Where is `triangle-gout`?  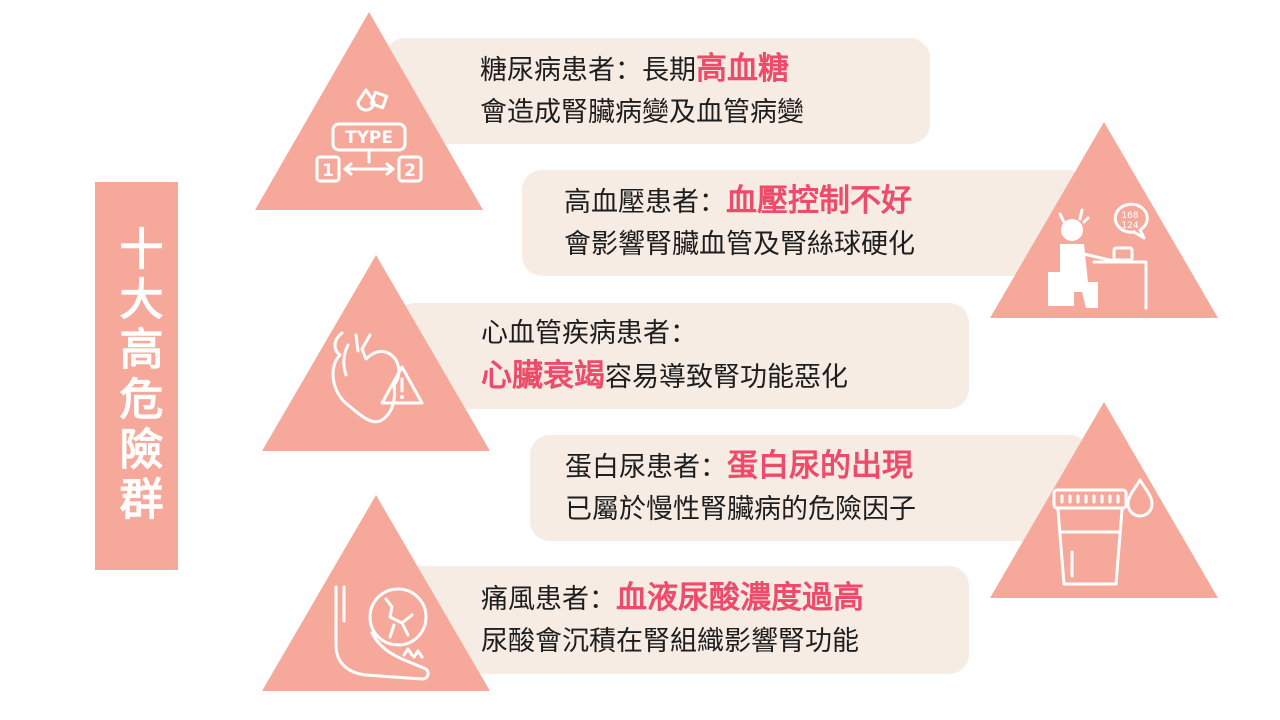
triangle-gout is located at coordinates (376, 593).